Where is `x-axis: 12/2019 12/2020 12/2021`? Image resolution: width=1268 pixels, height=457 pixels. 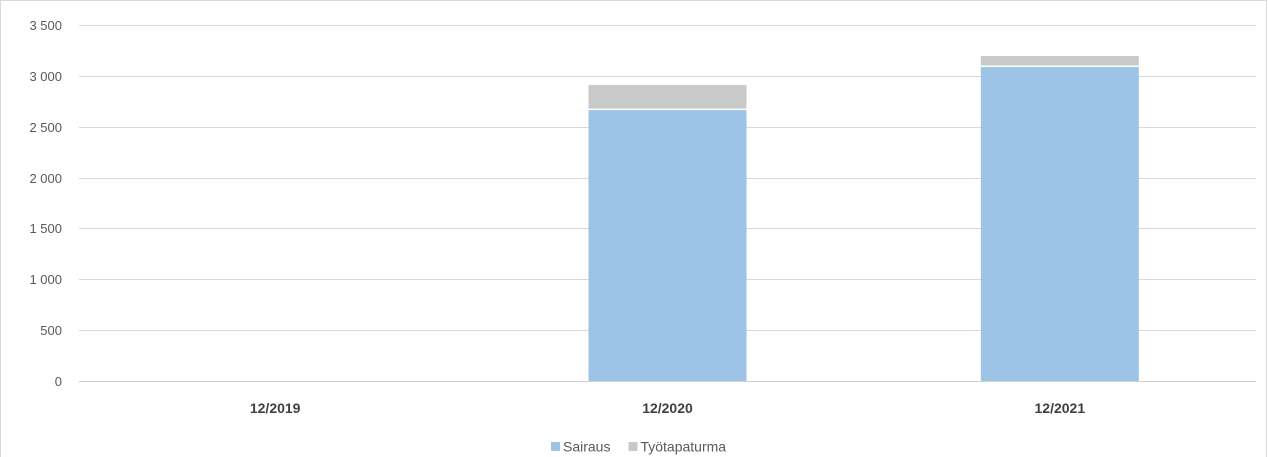 x-axis: 12/2019 12/2020 12/2021 is located at coordinates (667, 408).